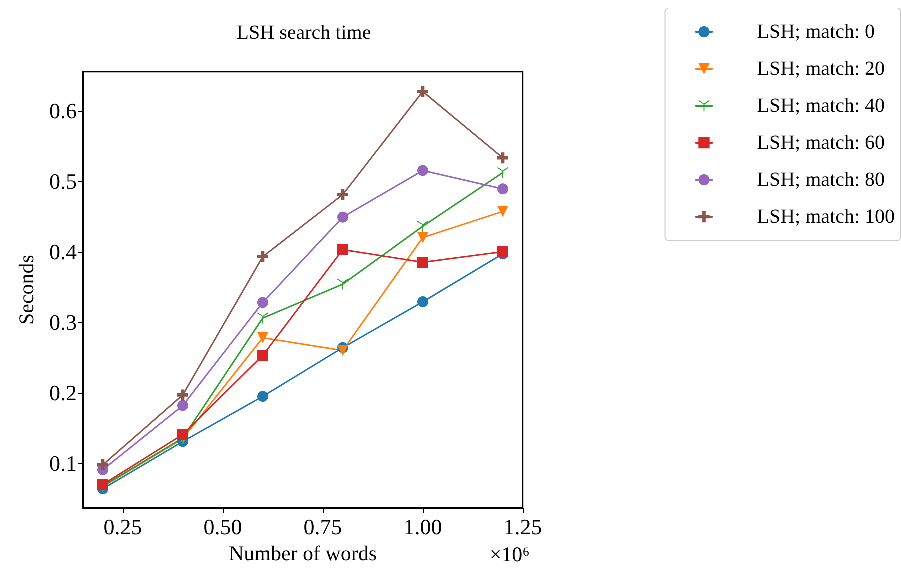  What do you see at coordinates (63, 463) in the screenshot?
I see `y-tick-label: 0.1` at bounding box center [63, 463].